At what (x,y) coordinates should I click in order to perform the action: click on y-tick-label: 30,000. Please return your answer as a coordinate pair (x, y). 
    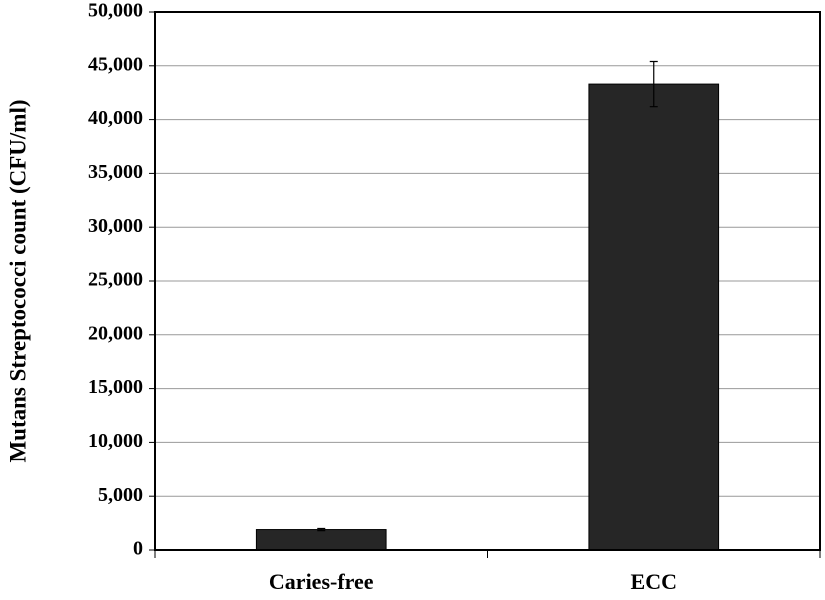
    Looking at the image, I should click on (115, 226).